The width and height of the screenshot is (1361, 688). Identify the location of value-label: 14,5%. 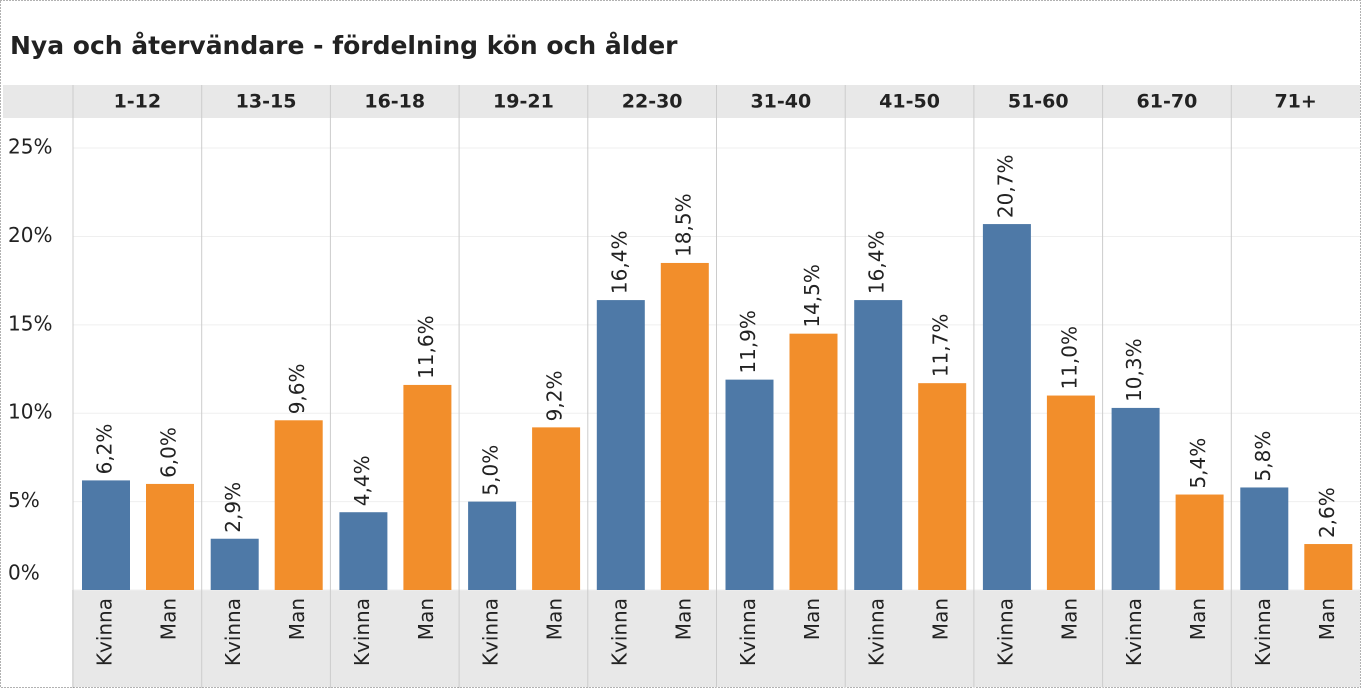
(812, 296).